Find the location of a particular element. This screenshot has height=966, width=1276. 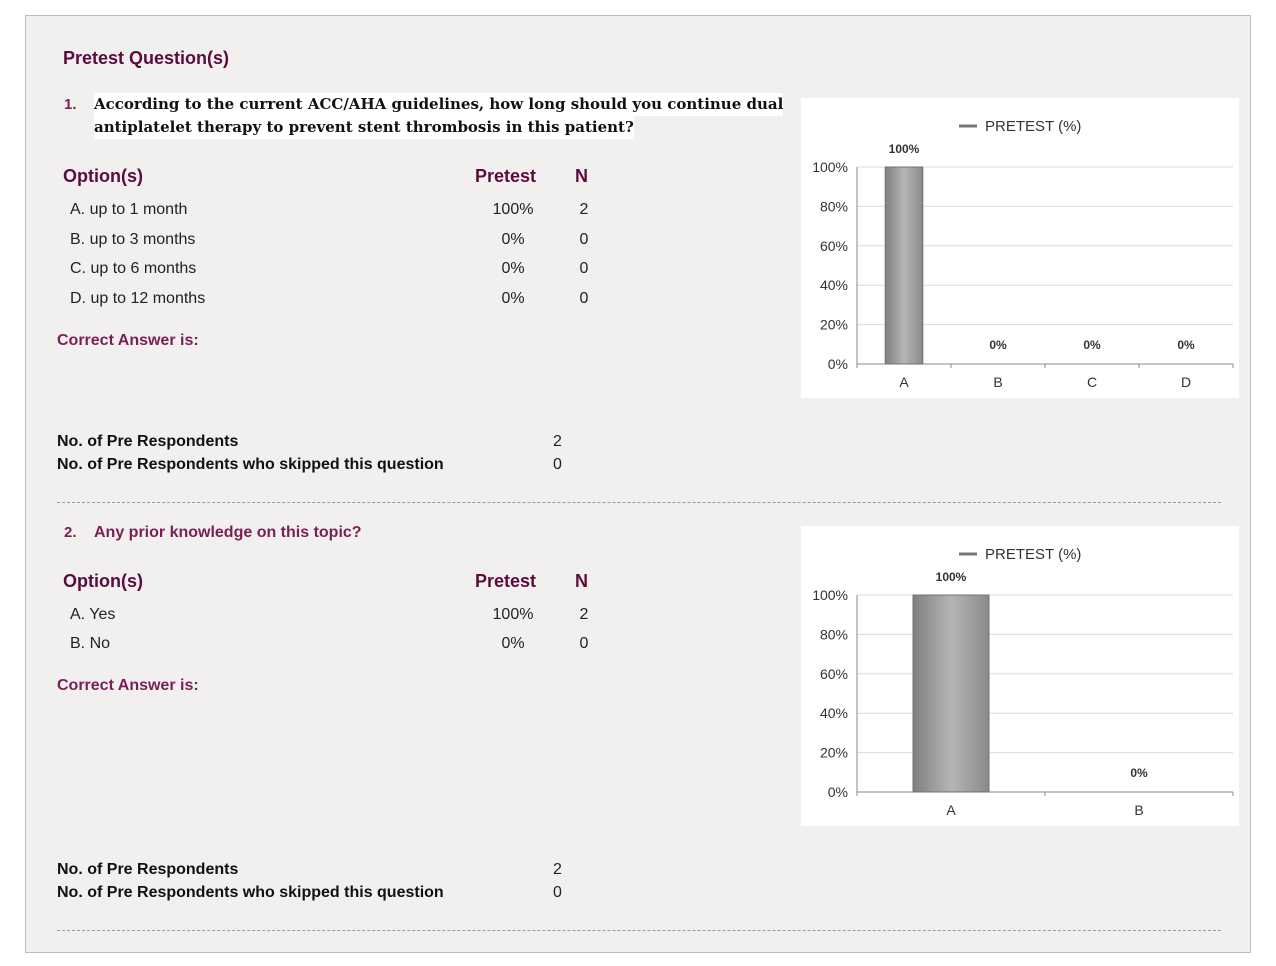

q2-skipped-value: 0 is located at coordinates (557, 892).